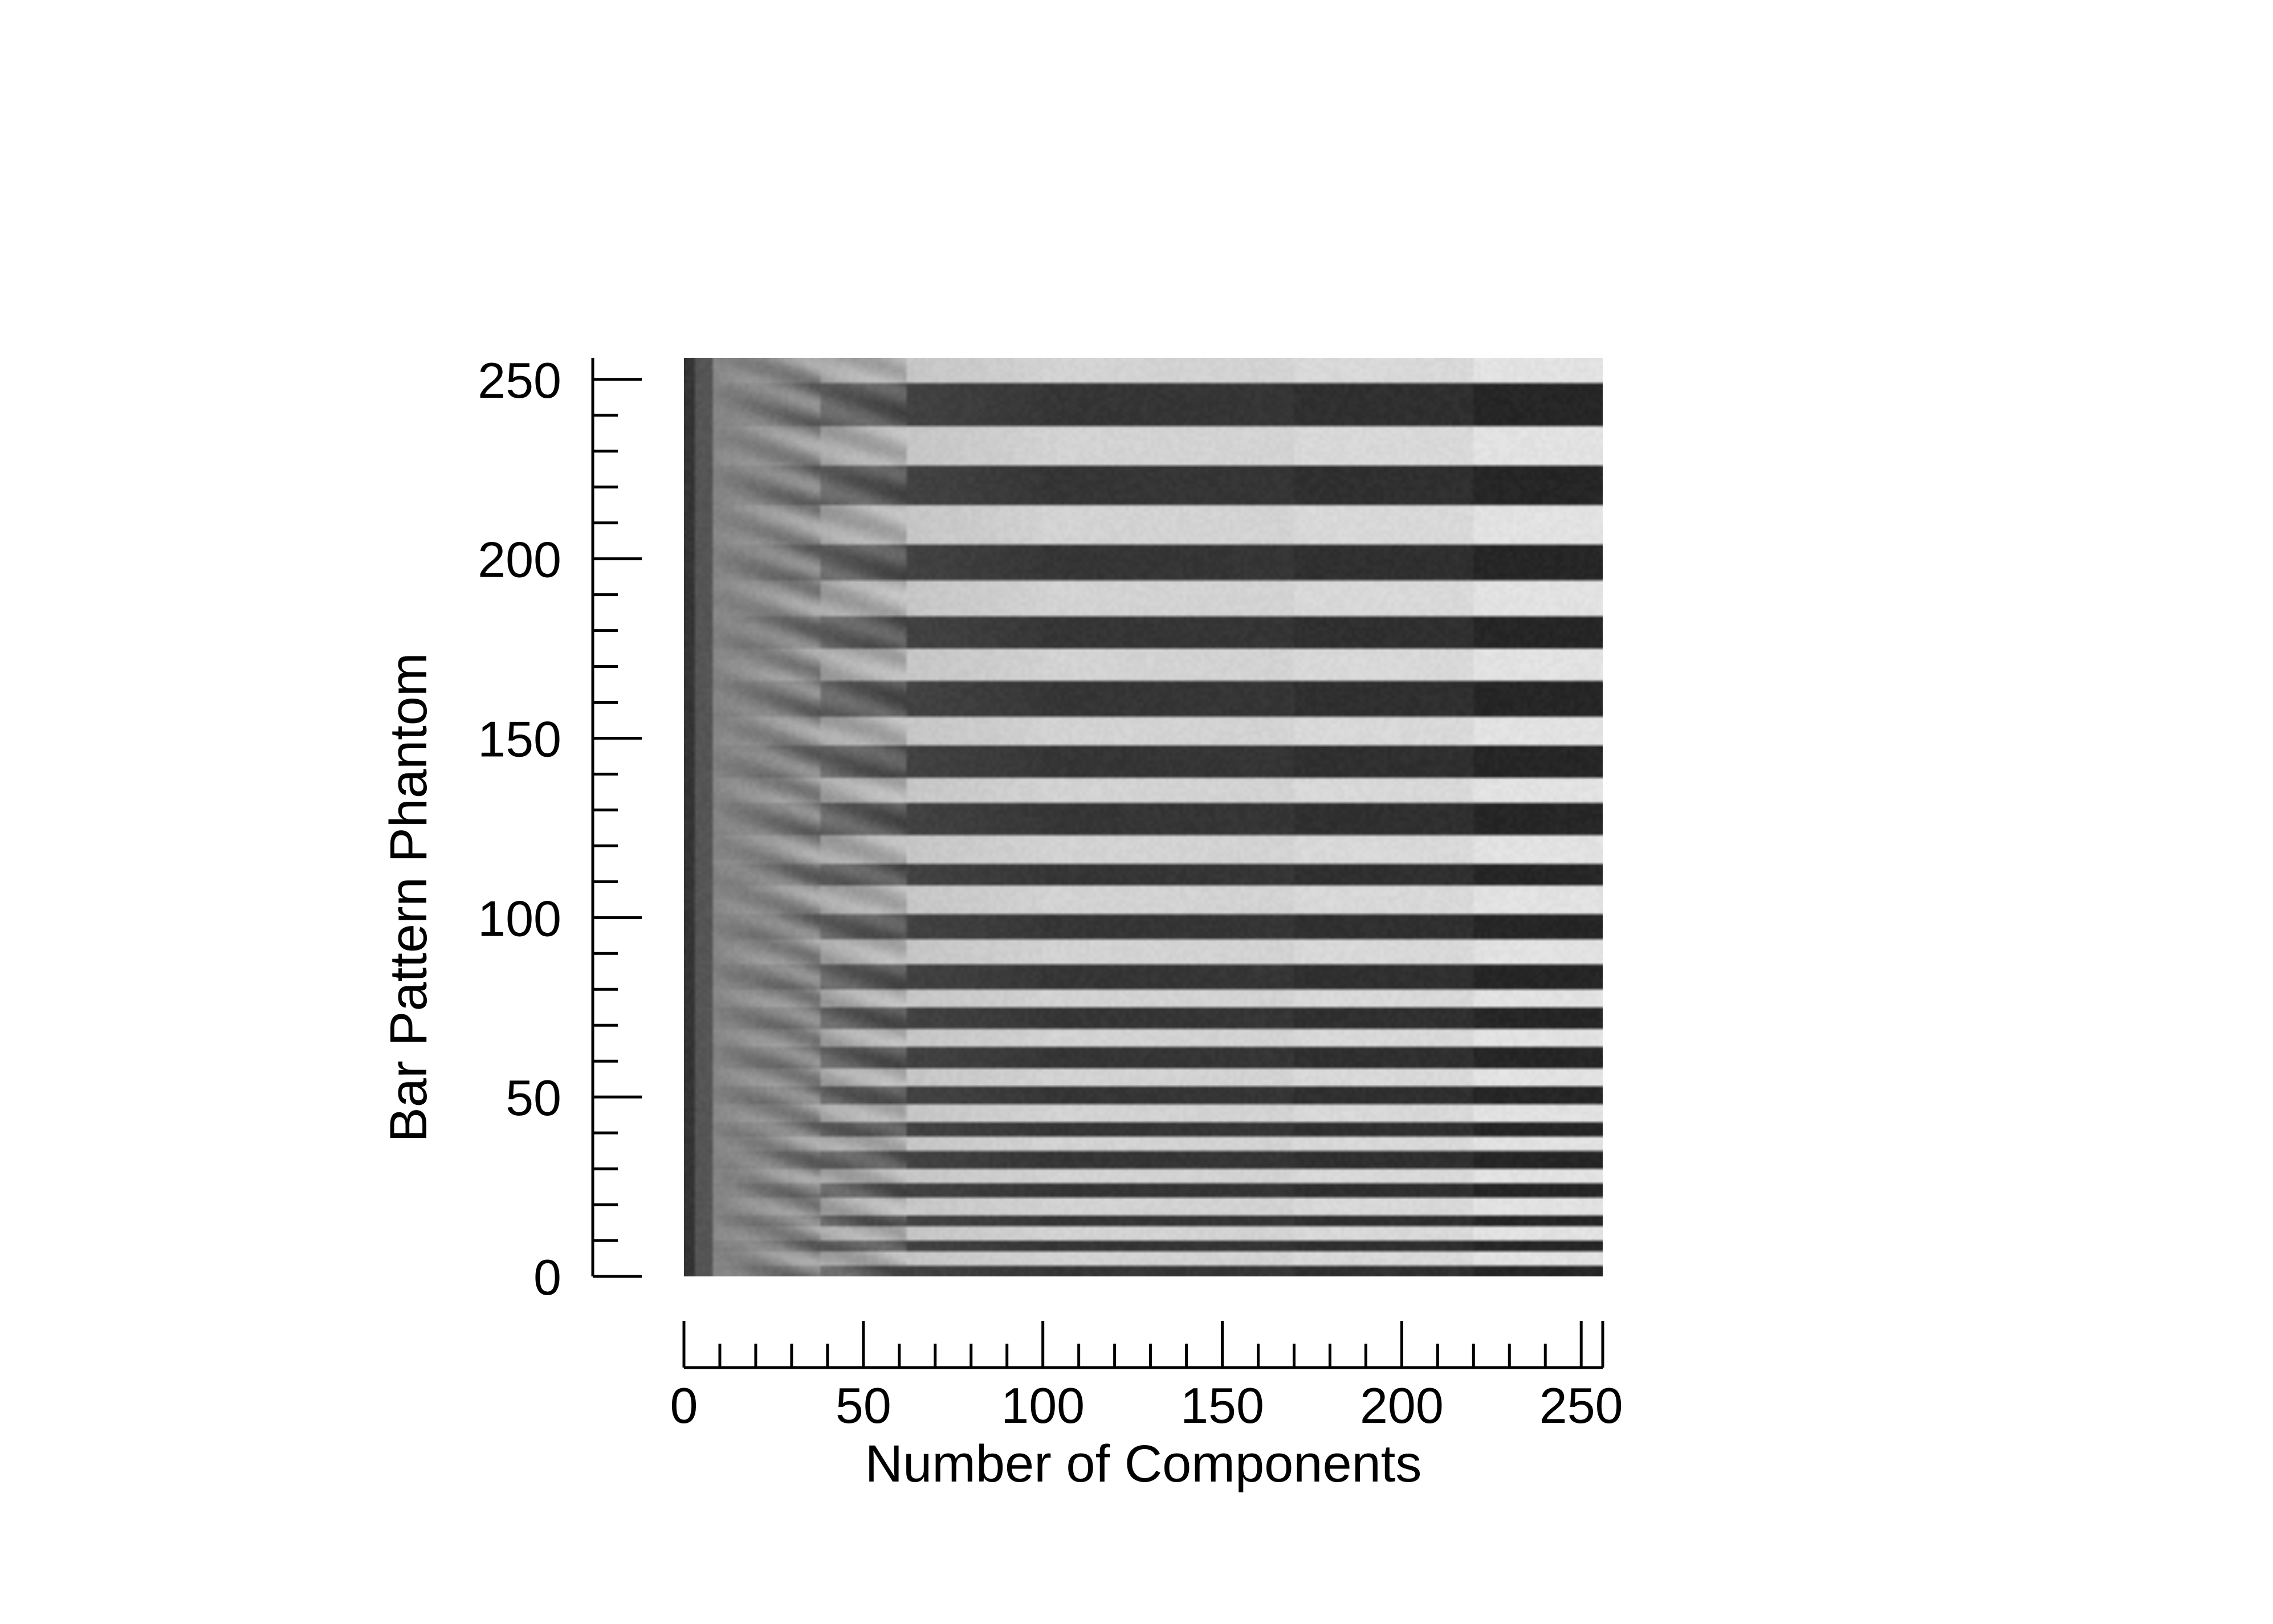  I want to click on x-tick-label: 100, so click(1043, 1405).